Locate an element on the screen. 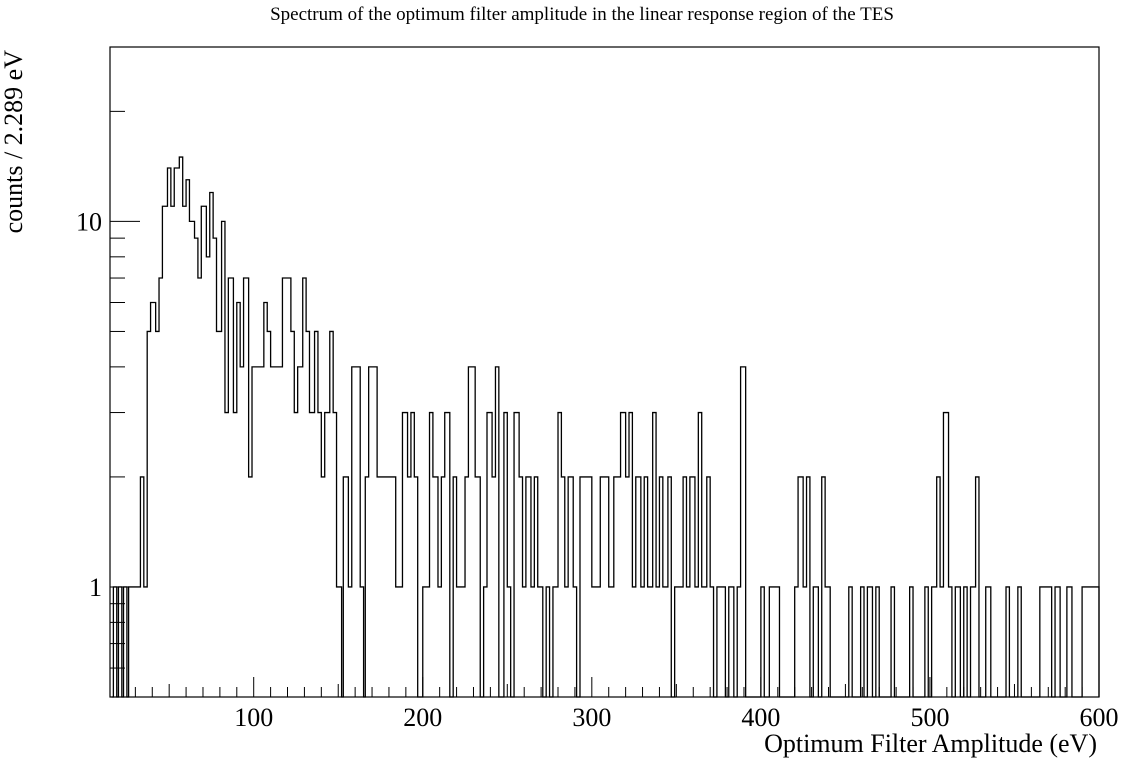 The image size is (1124, 761). x-tick-label: 100 is located at coordinates (253, 717).